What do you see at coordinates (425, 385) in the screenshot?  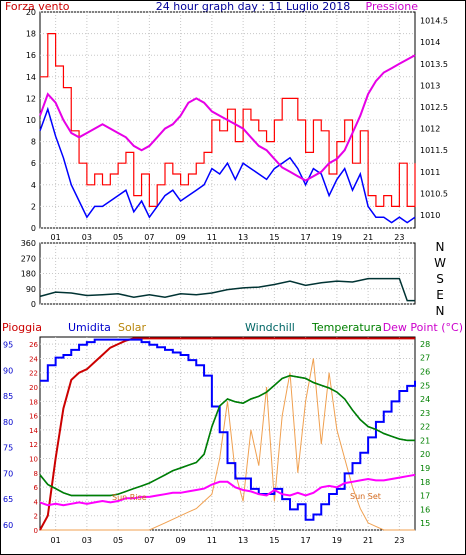 I see `temperature-tick-label: 25` at bounding box center [425, 385].